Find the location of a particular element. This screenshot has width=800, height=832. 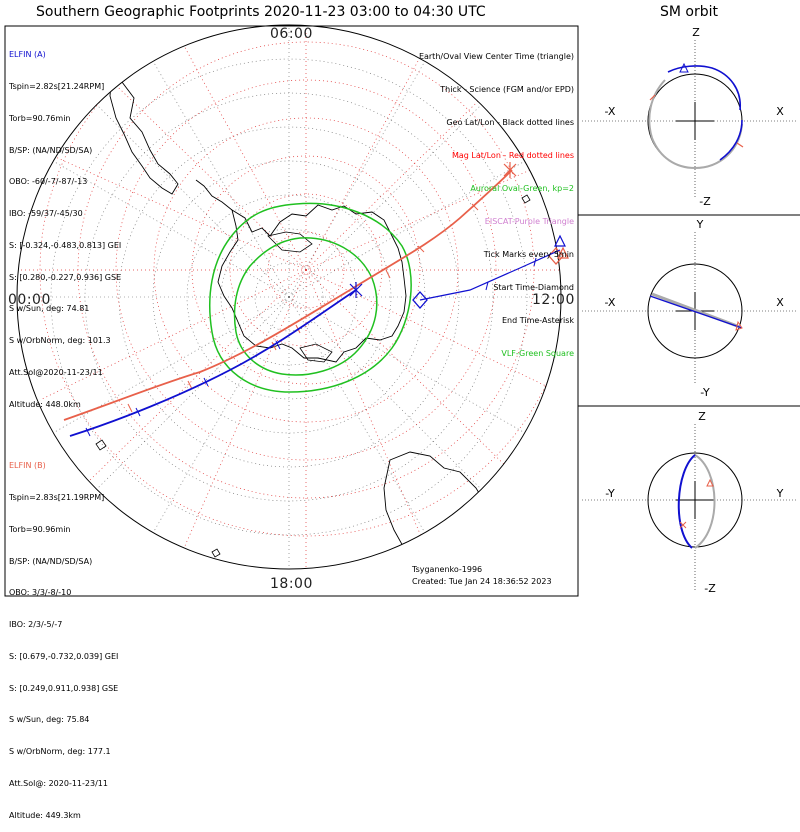

p1-bottom-label: -Z is located at coordinates (705, 201).